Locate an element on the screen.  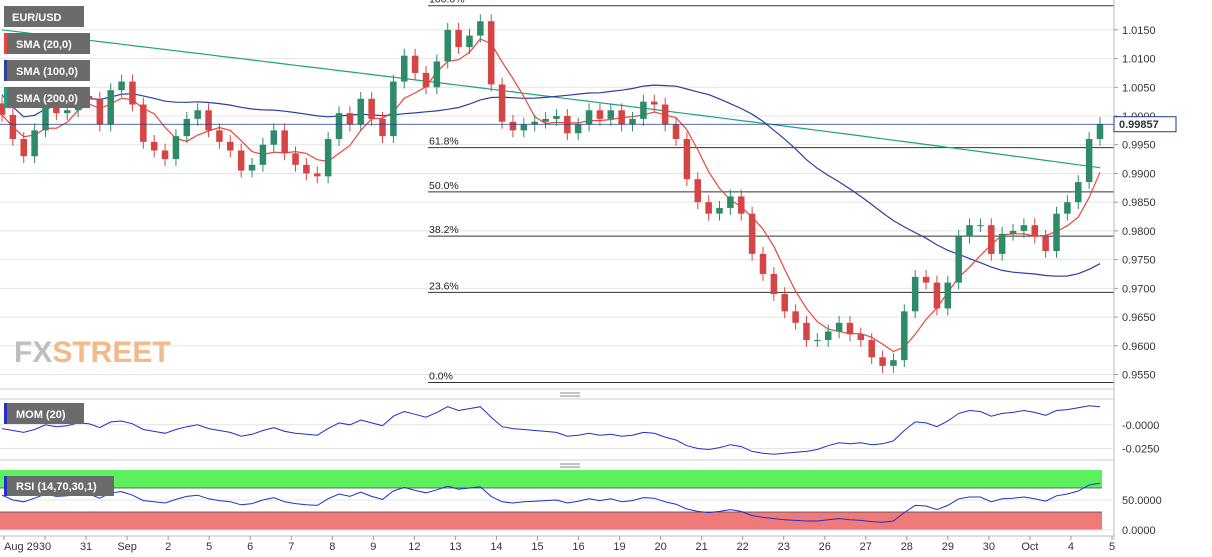
time-tick-label-17: 21 is located at coordinates (702, 547).